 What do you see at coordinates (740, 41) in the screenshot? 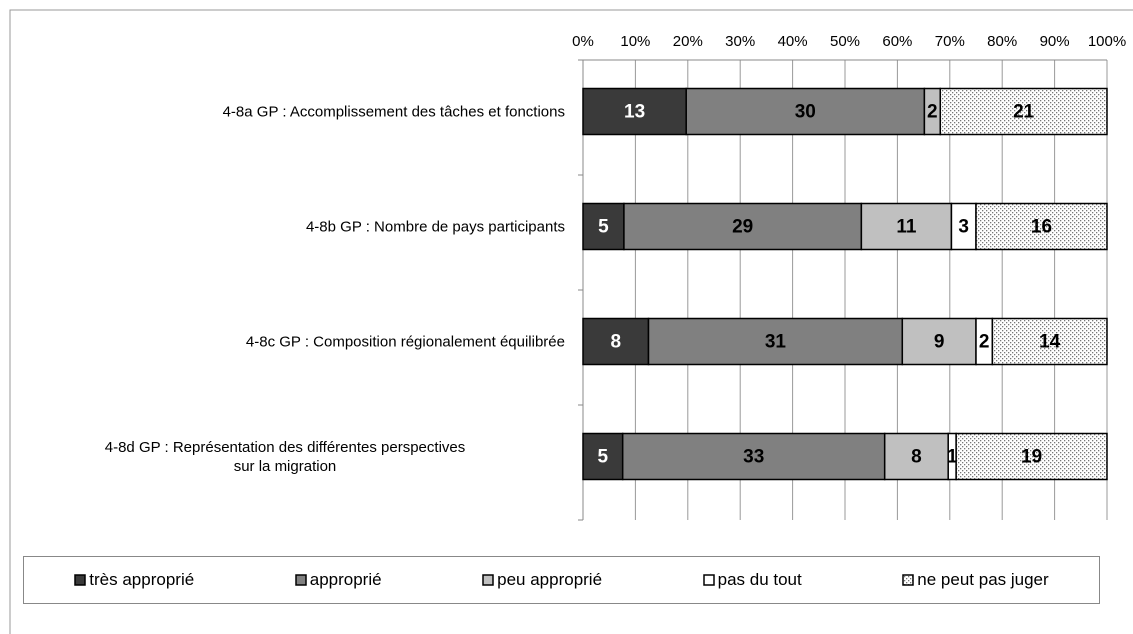
I see `x-tick-label: 30%` at bounding box center [740, 41].